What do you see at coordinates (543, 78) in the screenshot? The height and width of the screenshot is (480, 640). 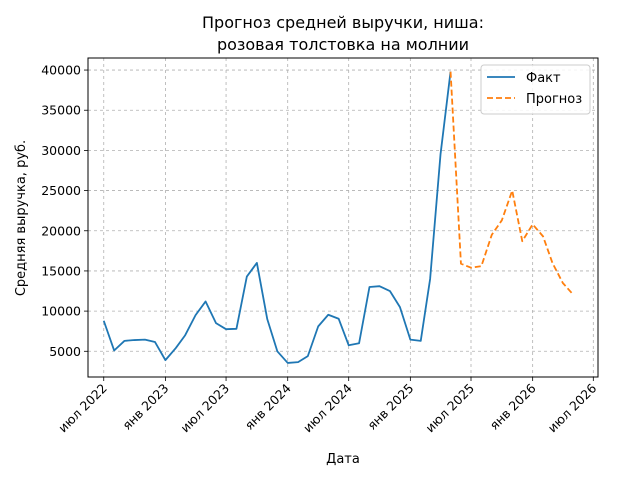 I see `legend-label-fact: Факт` at bounding box center [543, 78].